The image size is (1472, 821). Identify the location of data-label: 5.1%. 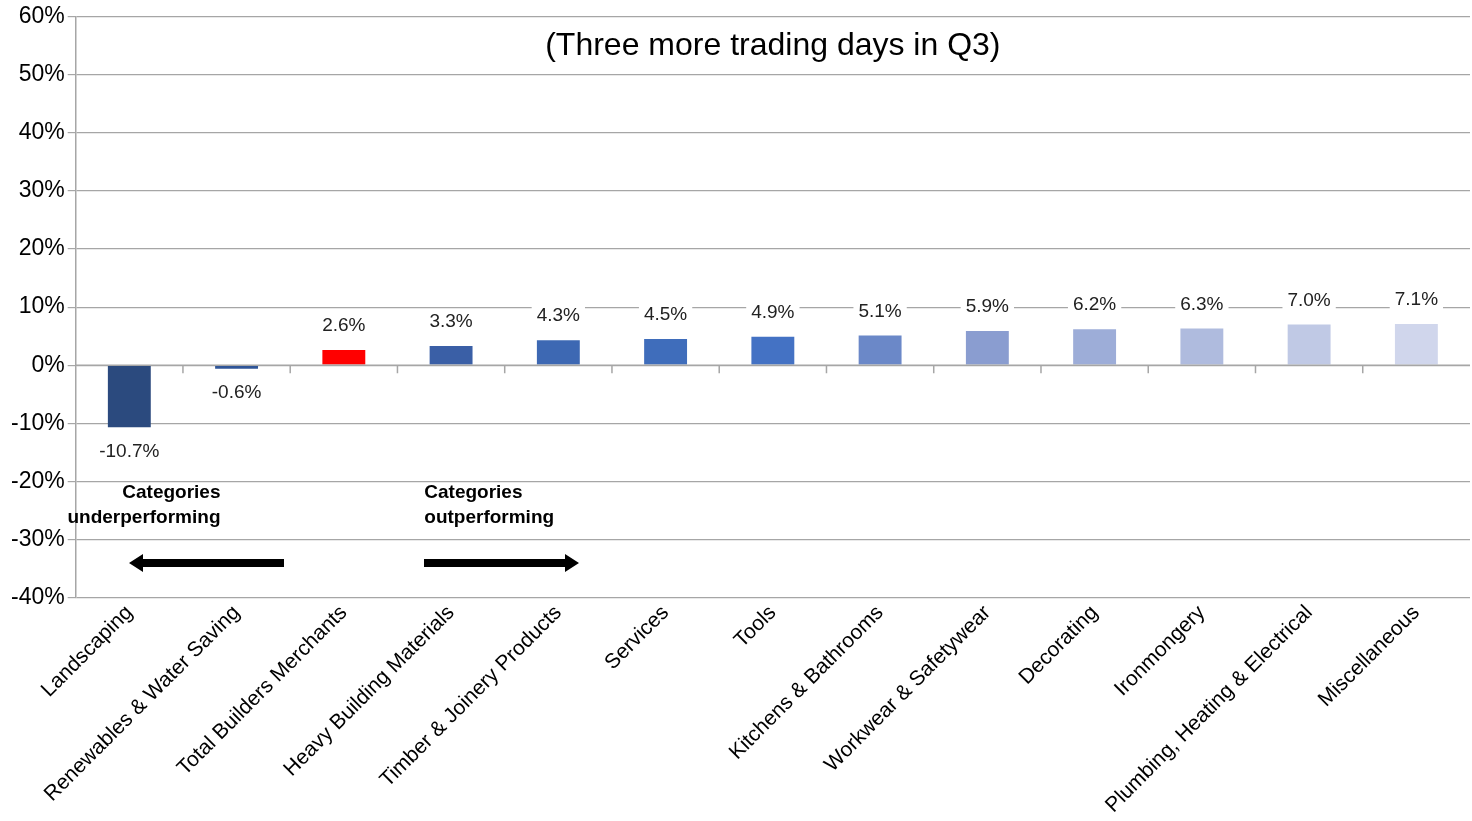
(880, 310).